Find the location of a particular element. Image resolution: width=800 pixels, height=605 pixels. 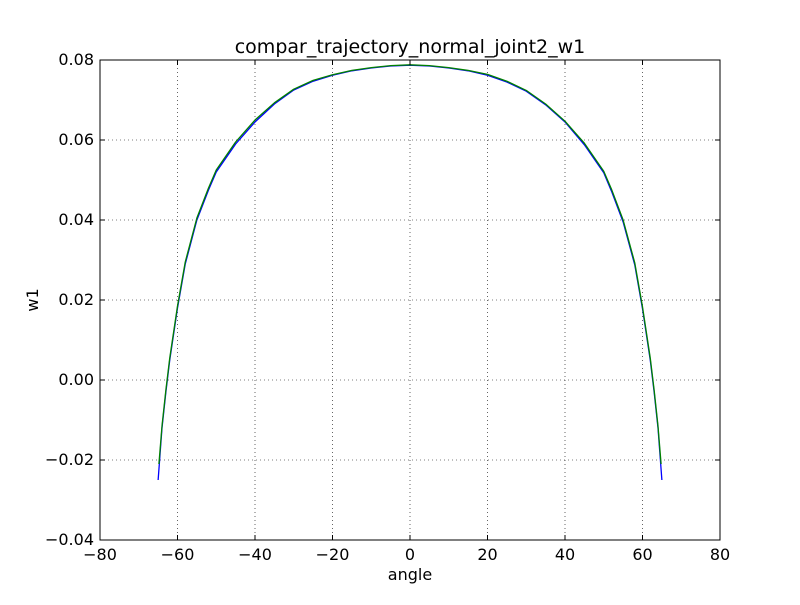

x-tick-label: −60 is located at coordinates (178, 554).